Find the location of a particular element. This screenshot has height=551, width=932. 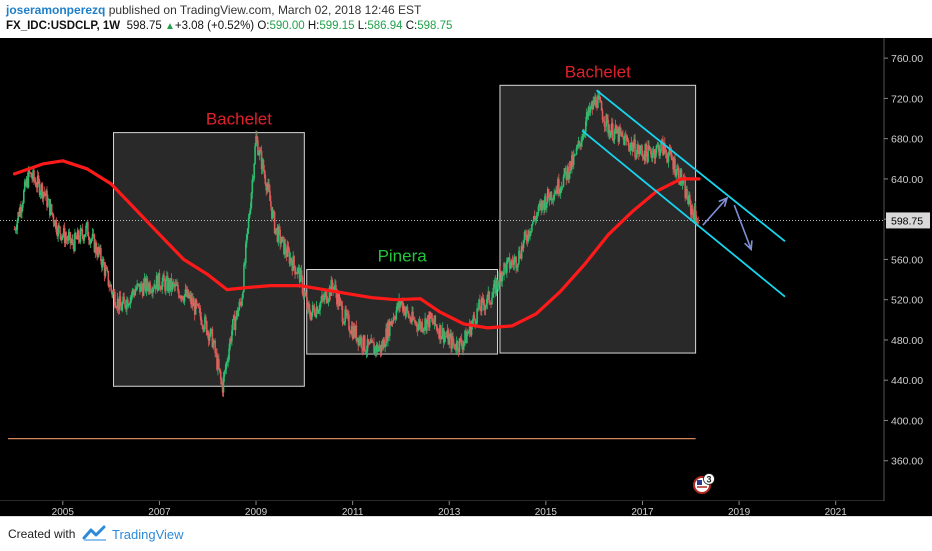

annotation-label: Bachelet is located at coordinates (598, 71).